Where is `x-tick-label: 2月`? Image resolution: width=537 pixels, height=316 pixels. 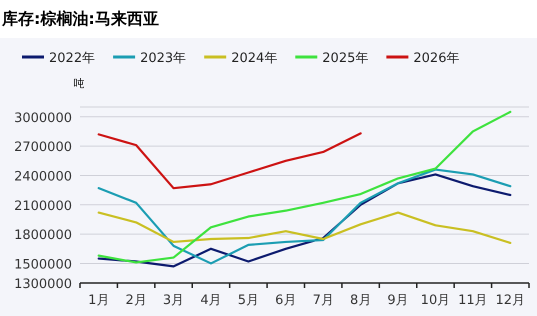 x-tick-label: 2月 is located at coordinates (136, 300).